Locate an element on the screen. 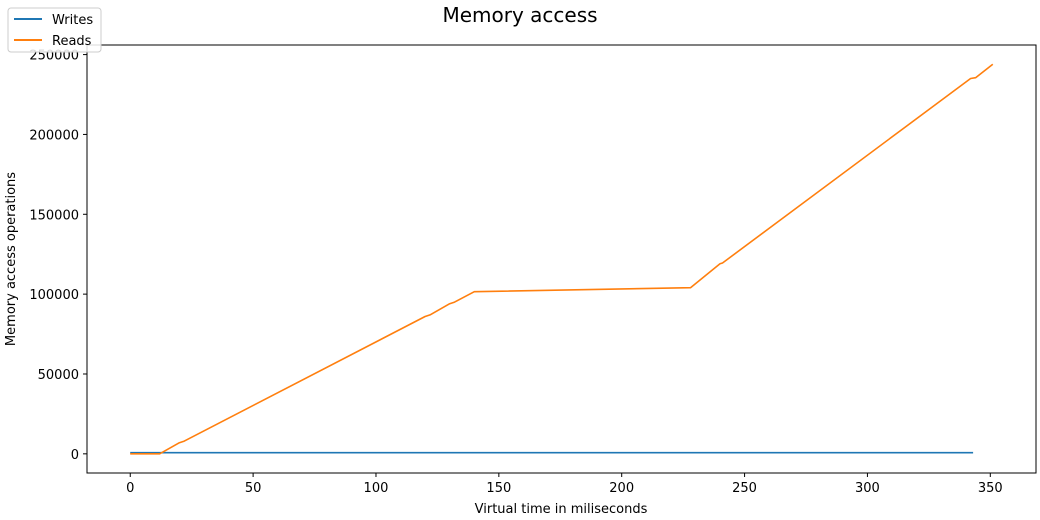 This screenshot has height=520, width=1040. x-tick-label: 200 is located at coordinates (621, 488).